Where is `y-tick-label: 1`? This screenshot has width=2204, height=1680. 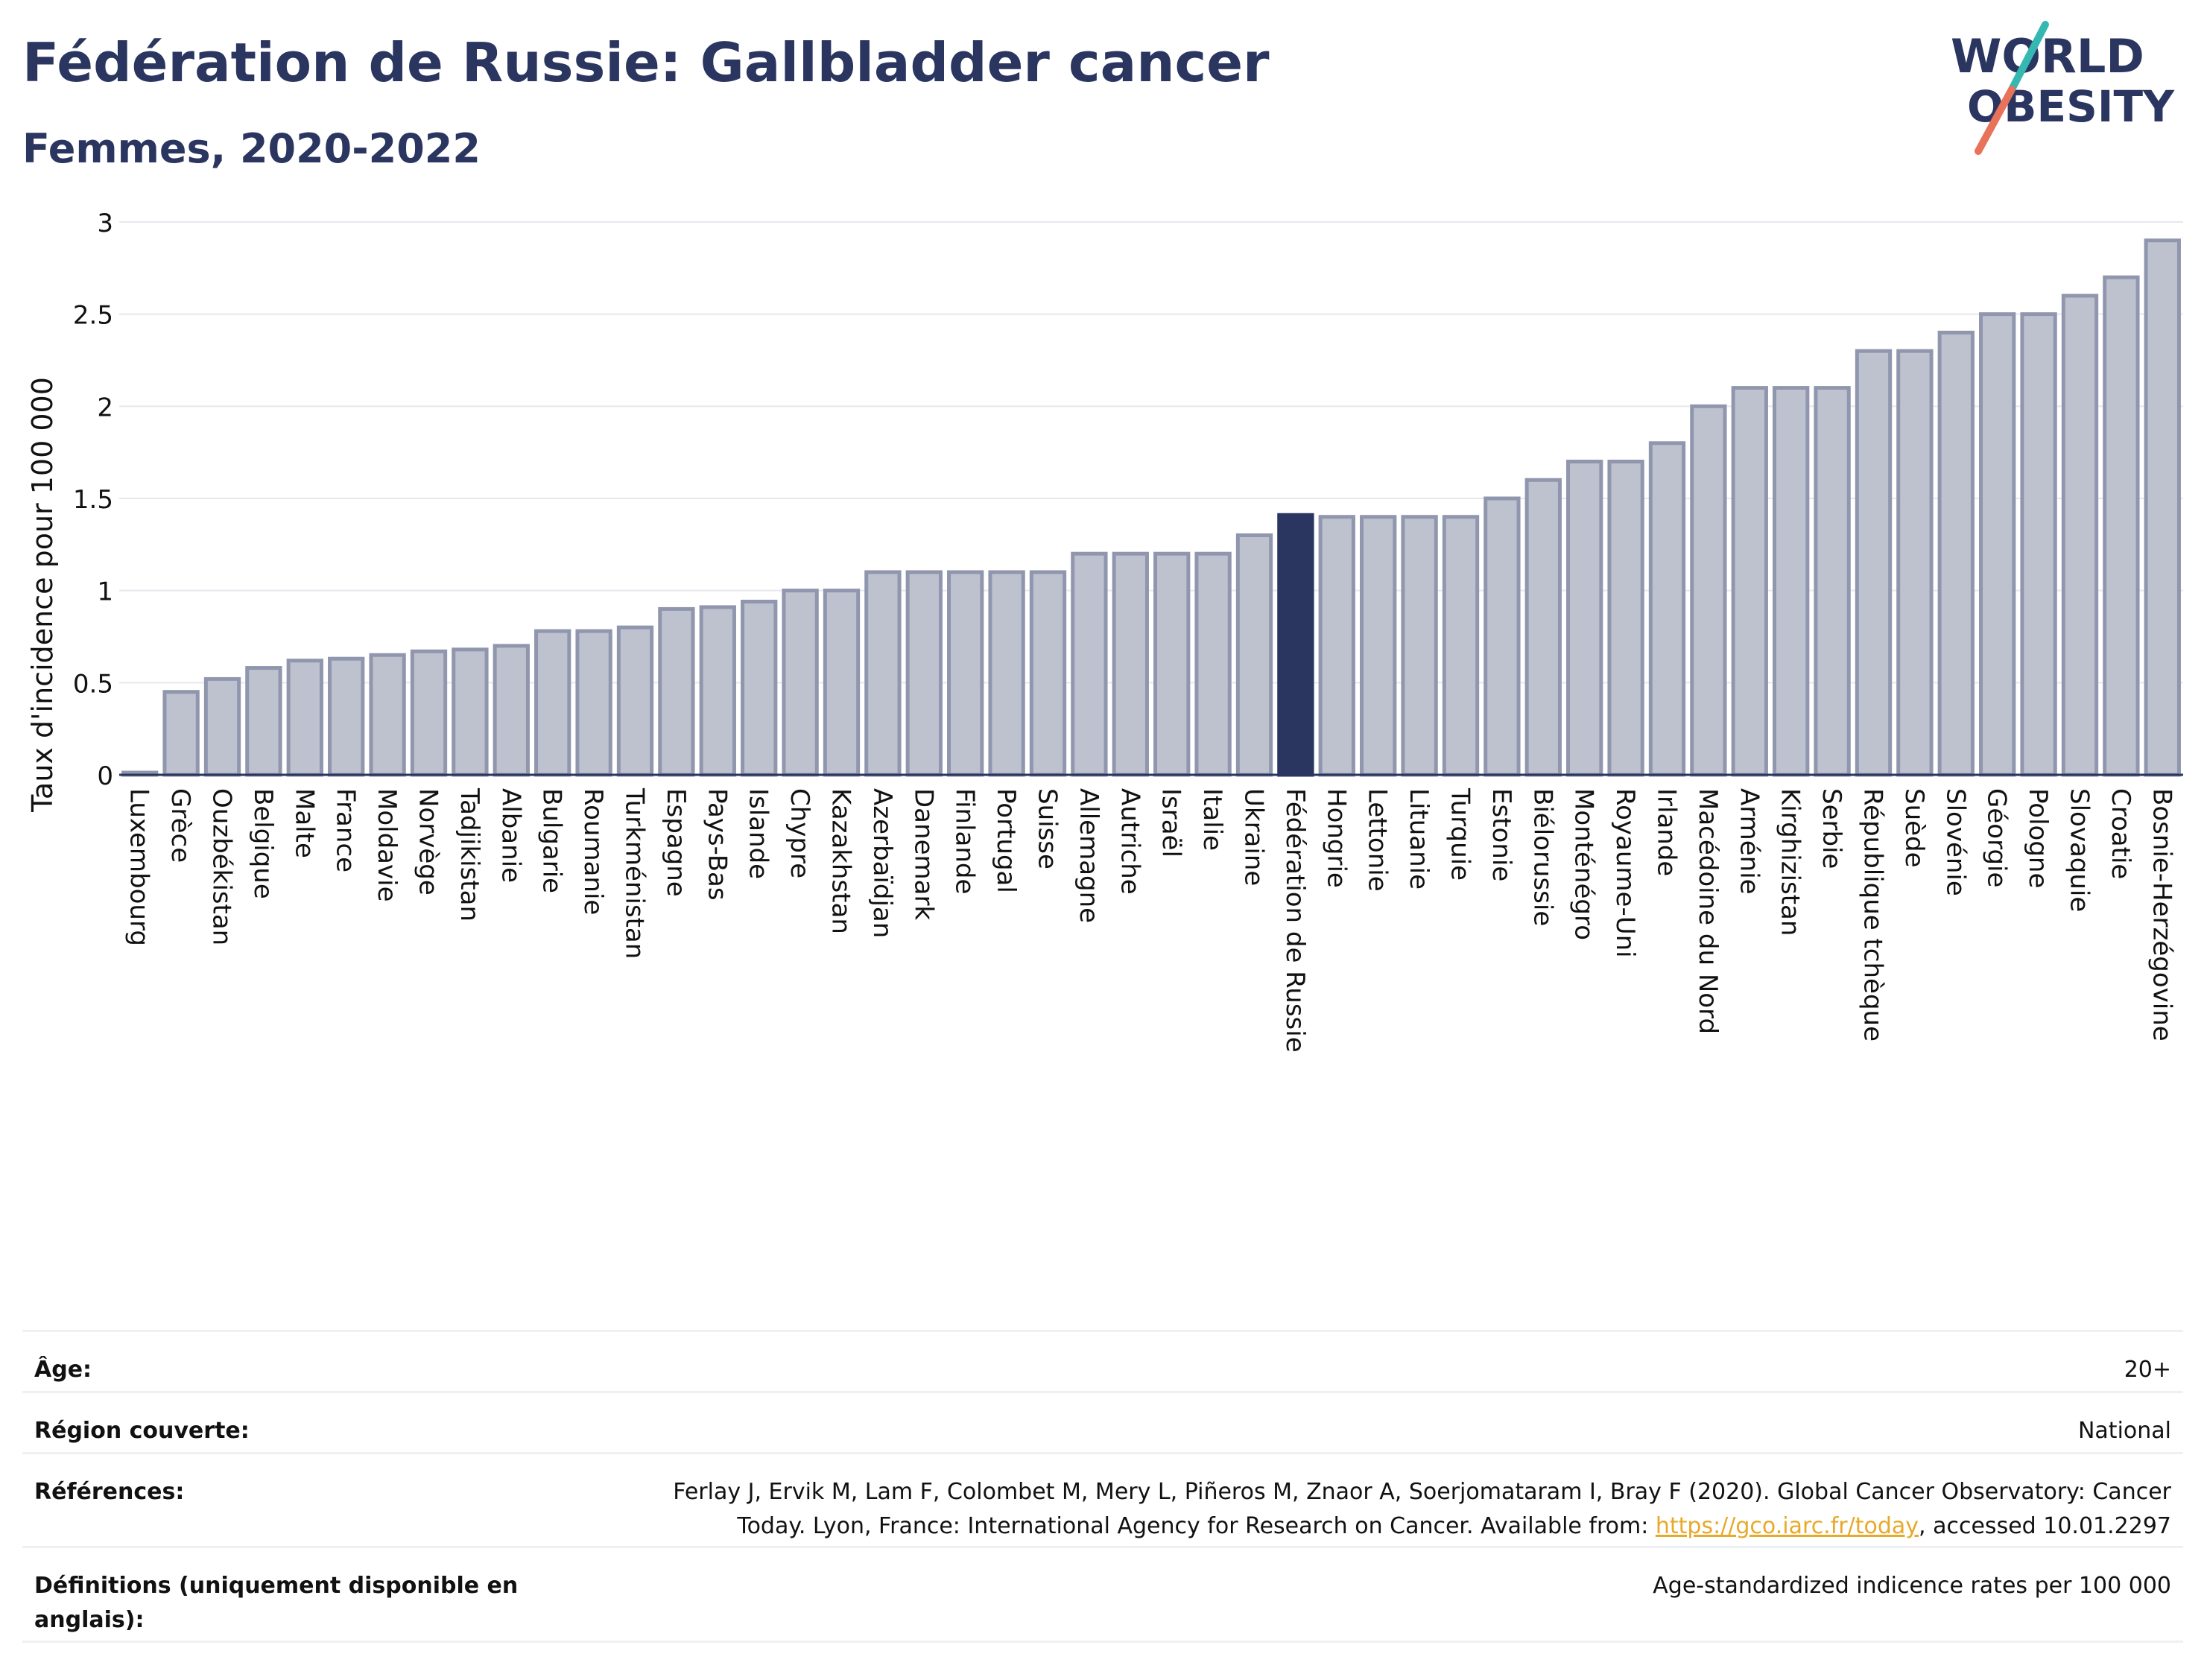
y-tick-label: 1 is located at coordinates (105, 592).